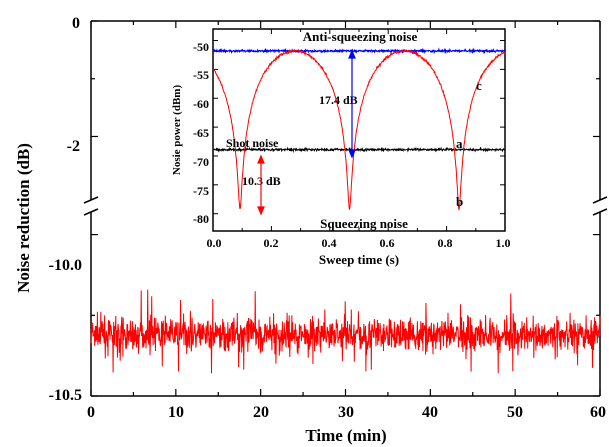 The image size is (609, 447). Describe the element at coordinates (73, 146) in the screenshot. I see `y-tick-label: -2` at that location.